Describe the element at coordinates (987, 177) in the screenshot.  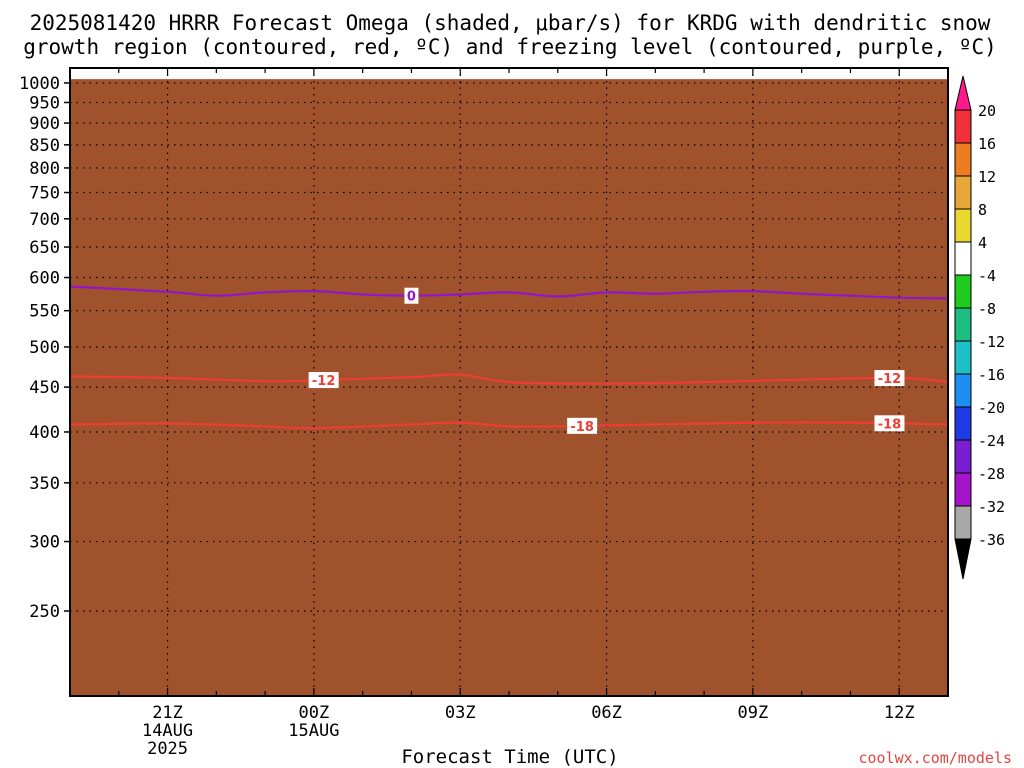
I see `colorbar-label: 12` at that location.